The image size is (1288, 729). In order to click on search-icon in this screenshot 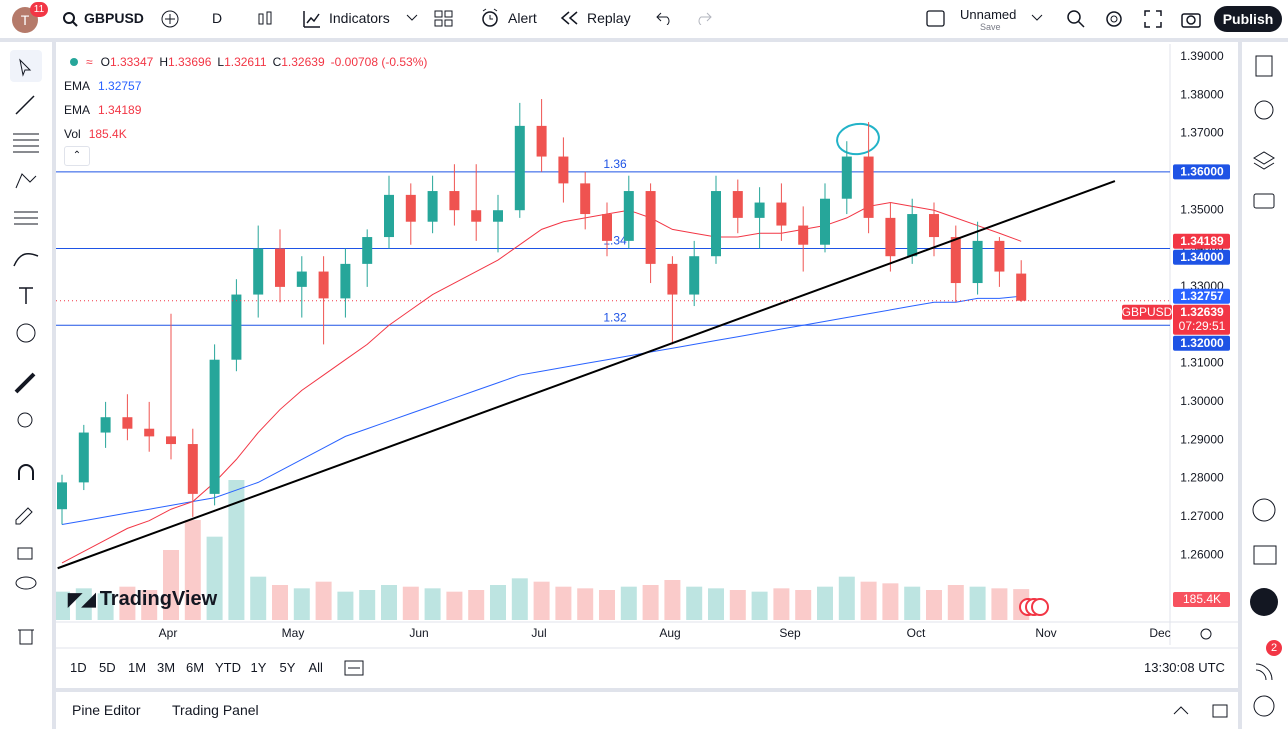, I will do `click(70, 19)`.